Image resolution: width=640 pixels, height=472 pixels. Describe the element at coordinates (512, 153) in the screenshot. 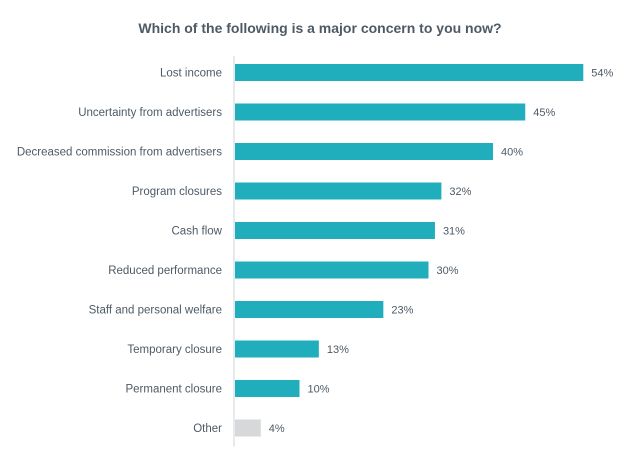

I see `value-label: 40%` at that location.